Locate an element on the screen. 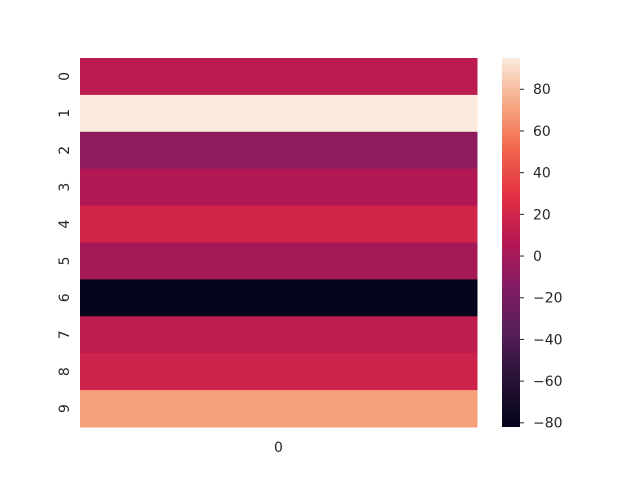 The width and height of the screenshot is (640, 480). y-tick-label: 9 is located at coordinates (65, 408).